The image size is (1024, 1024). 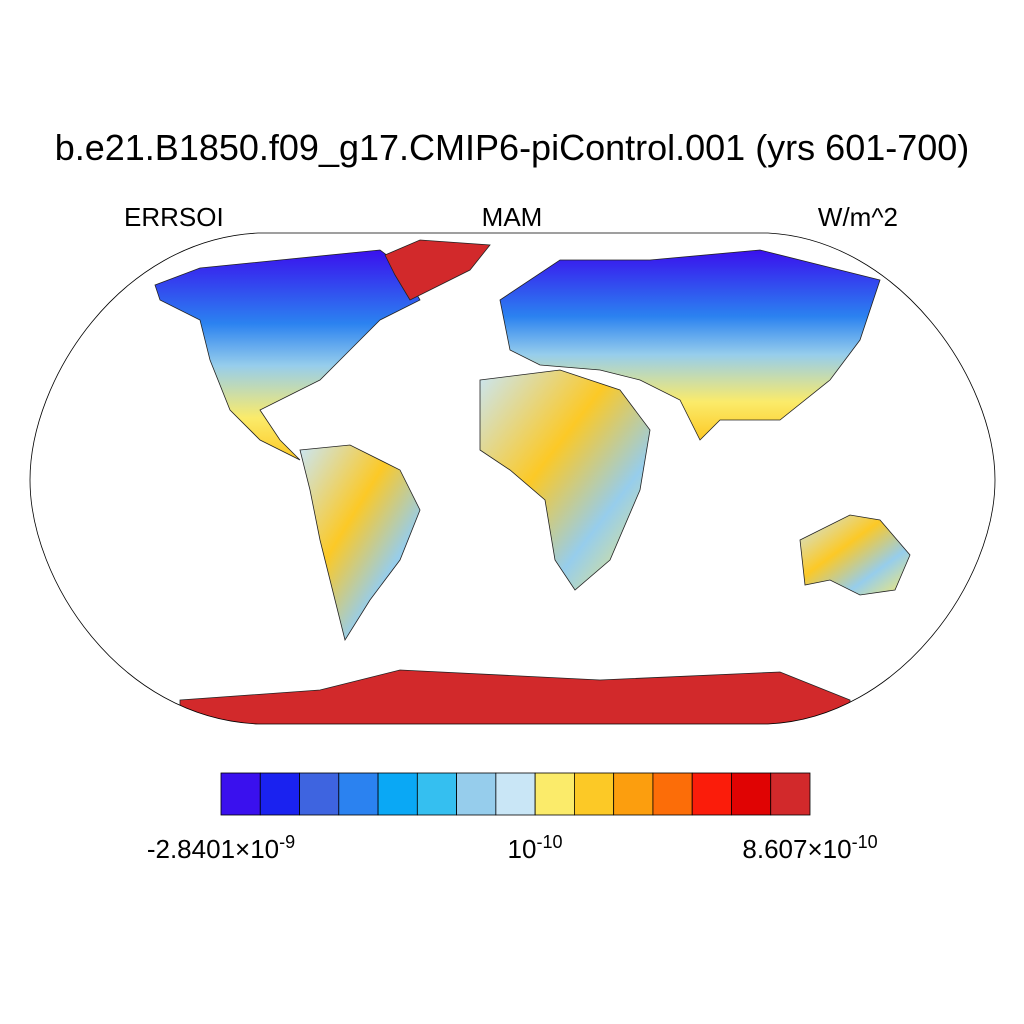 I want to click on center-label: MAM, so click(x=512, y=217).